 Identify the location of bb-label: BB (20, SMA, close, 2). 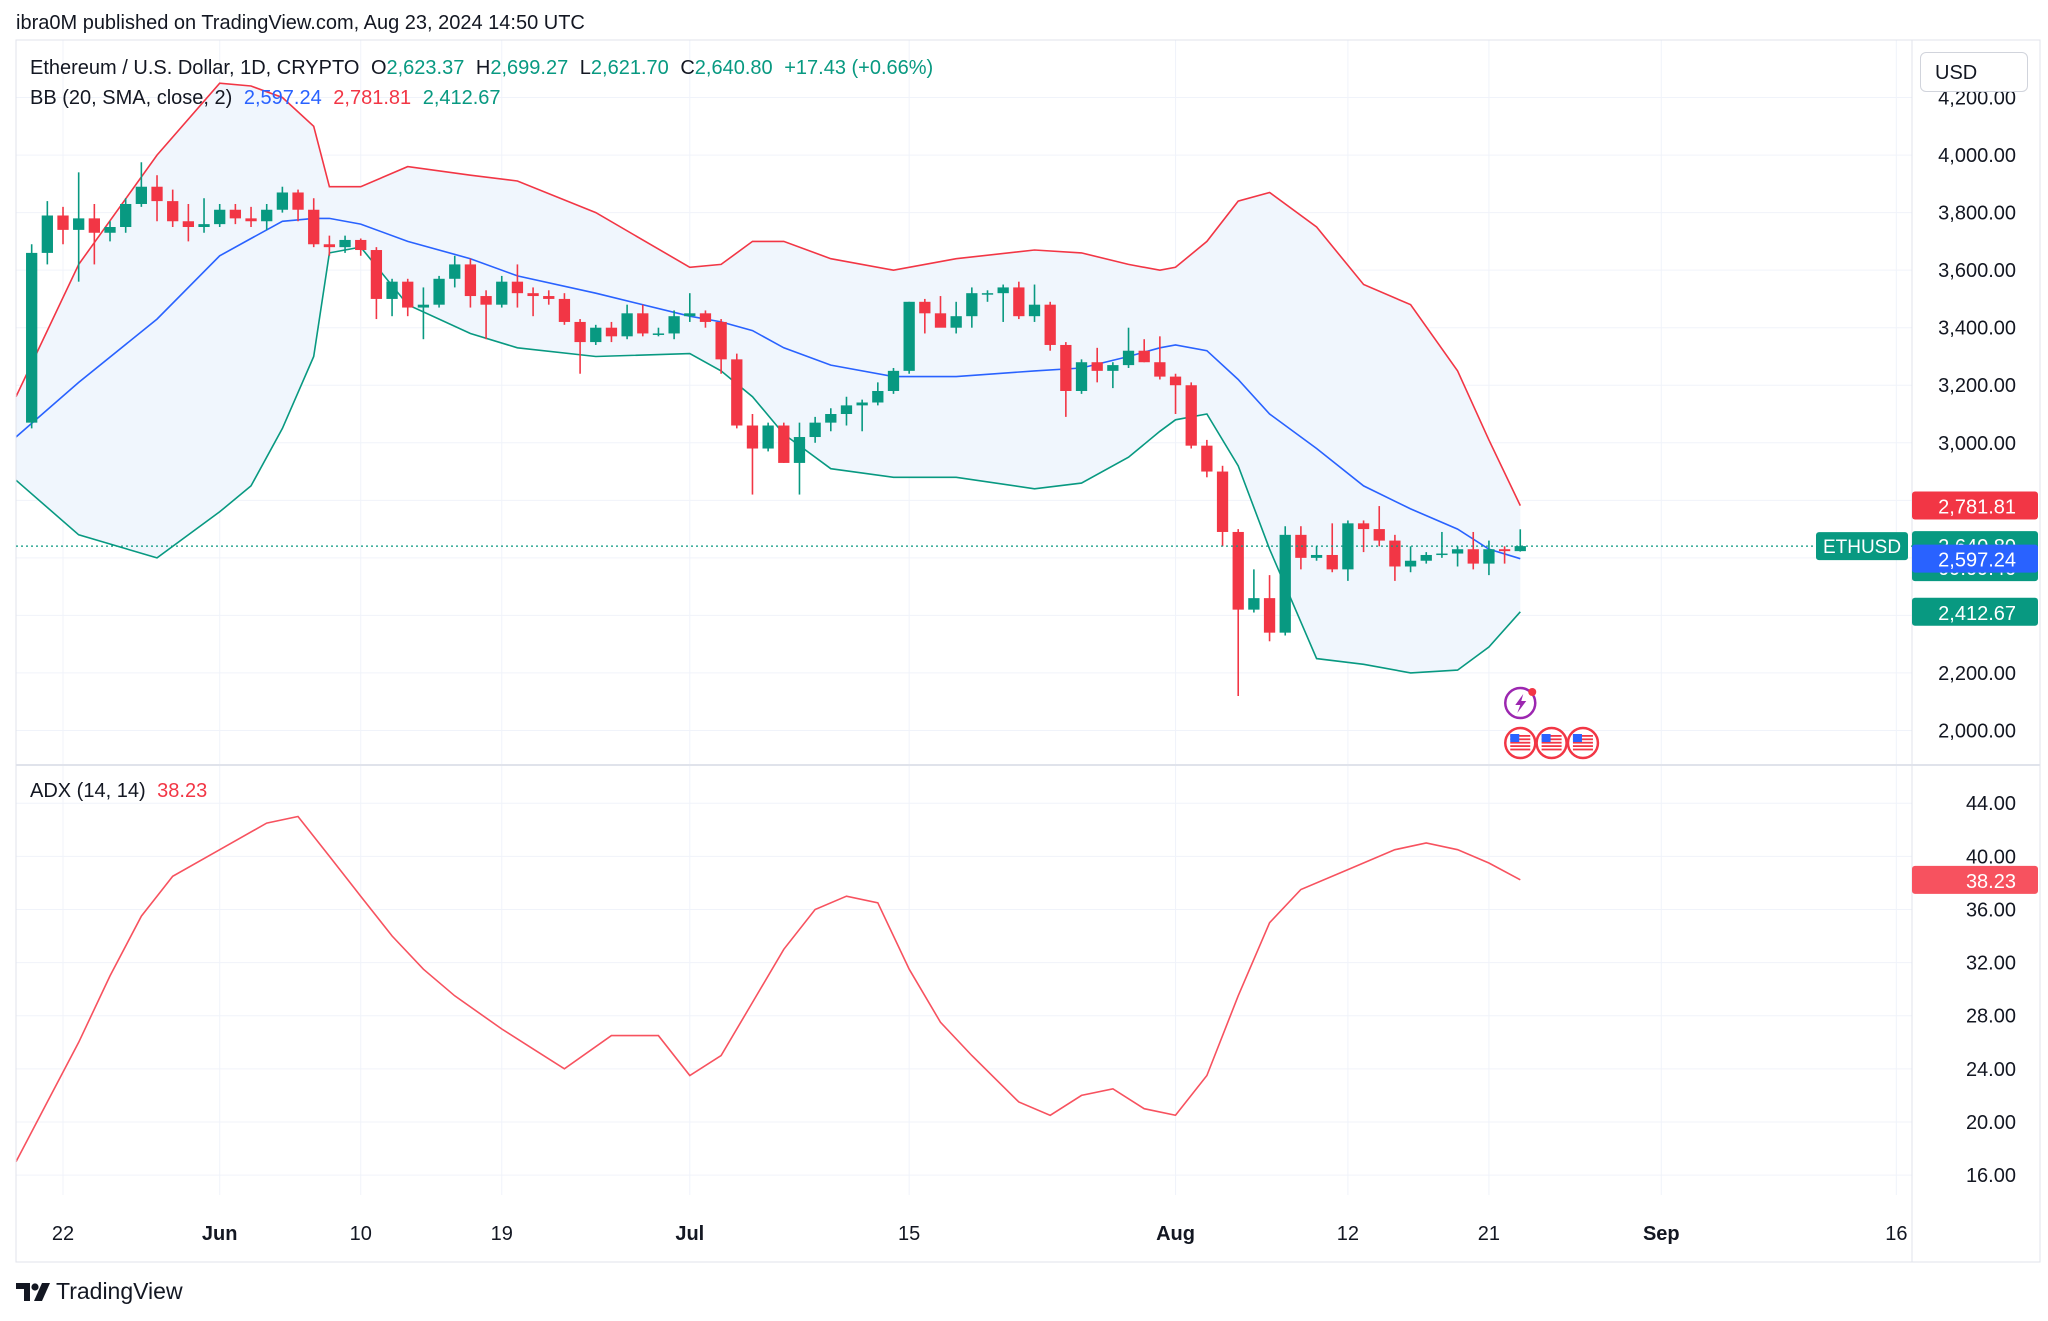
(131, 98).